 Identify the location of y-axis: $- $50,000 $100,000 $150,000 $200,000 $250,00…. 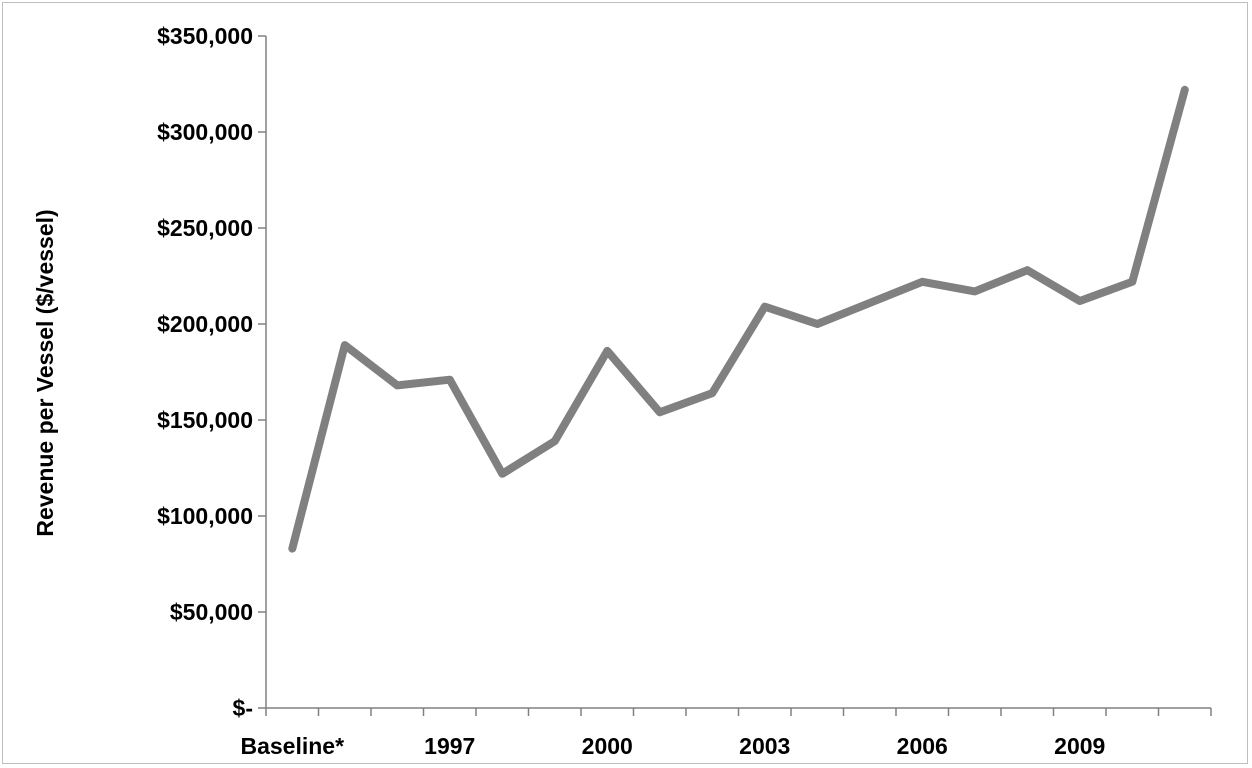
(212, 372).